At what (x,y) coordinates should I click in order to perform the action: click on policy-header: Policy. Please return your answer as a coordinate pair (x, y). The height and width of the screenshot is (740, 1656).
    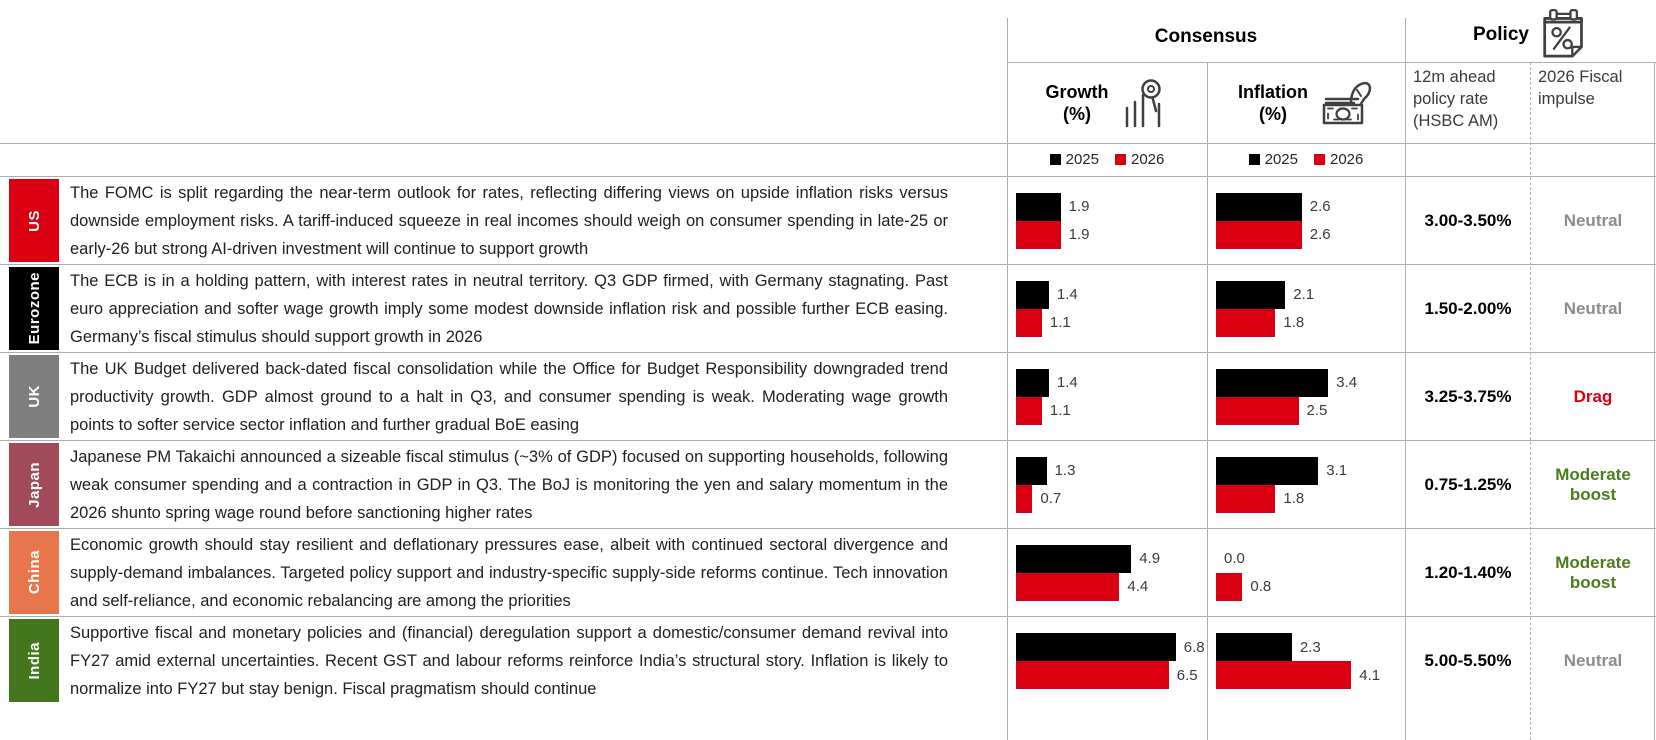
    Looking at the image, I should click on (1530, 35).